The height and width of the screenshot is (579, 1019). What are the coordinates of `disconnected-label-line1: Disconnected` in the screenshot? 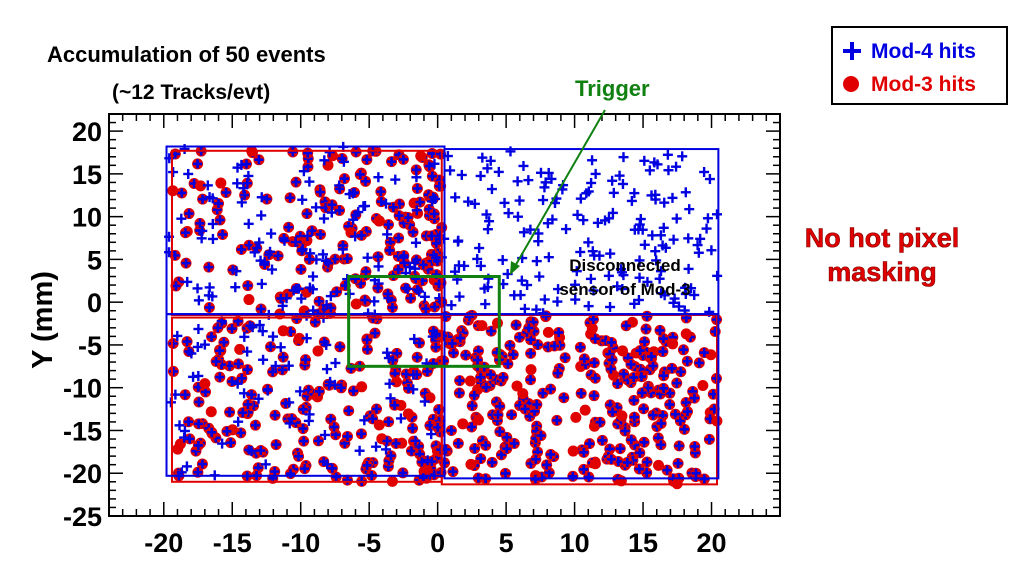 It's located at (624, 265).